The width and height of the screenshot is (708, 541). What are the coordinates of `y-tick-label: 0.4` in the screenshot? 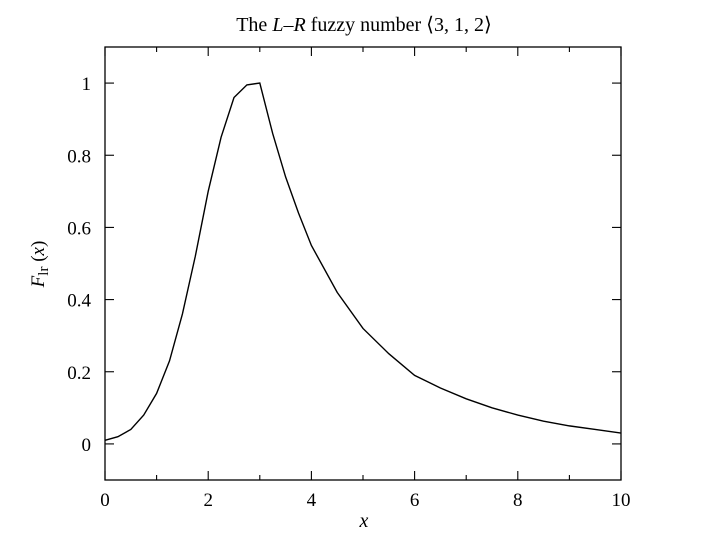 It's located at (79, 301).